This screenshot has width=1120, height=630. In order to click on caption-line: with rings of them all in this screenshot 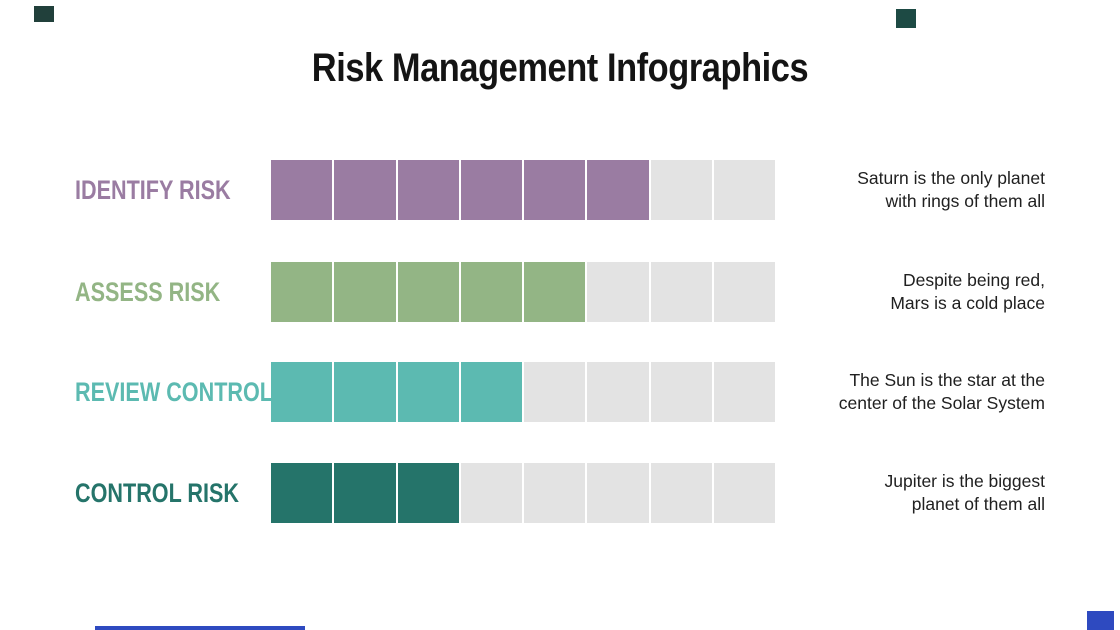, I will do `click(965, 201)`.